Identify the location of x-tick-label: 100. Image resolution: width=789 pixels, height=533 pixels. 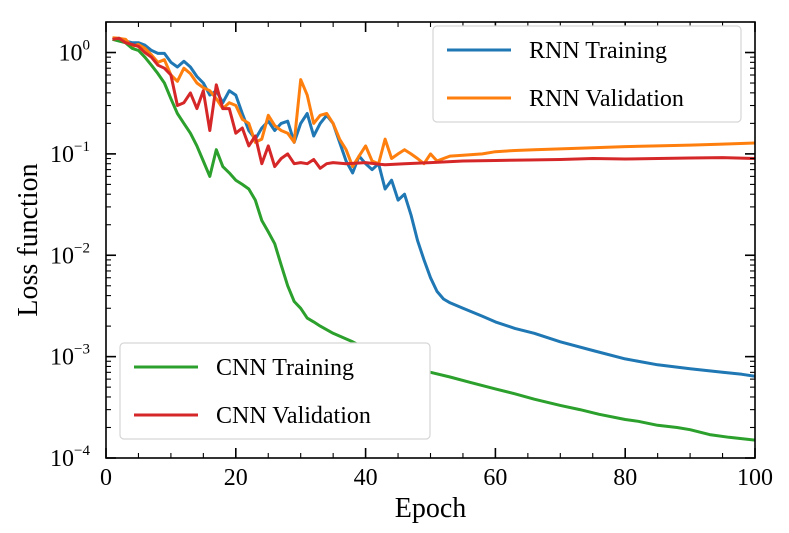
(755, 478).